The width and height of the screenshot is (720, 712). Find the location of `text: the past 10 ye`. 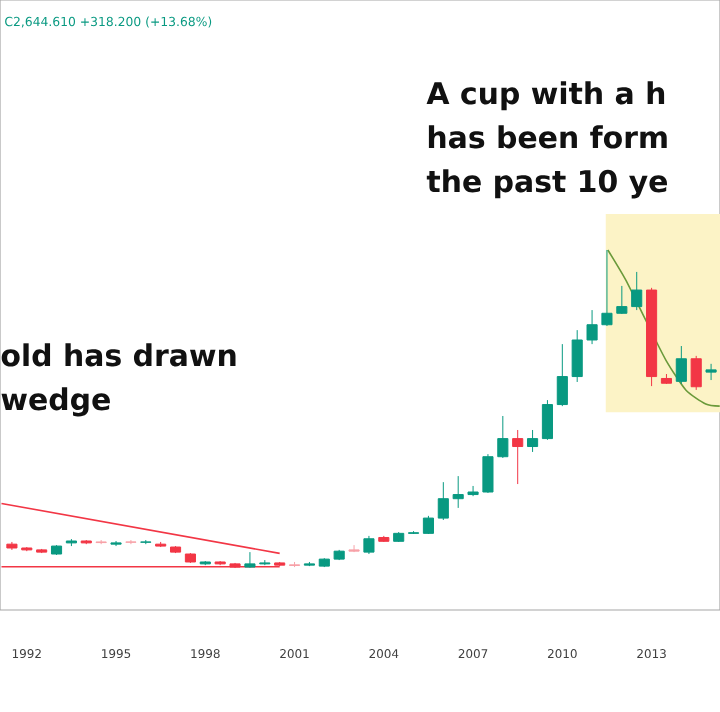

text: the past 10 ye is located at coordinates (546, 184).